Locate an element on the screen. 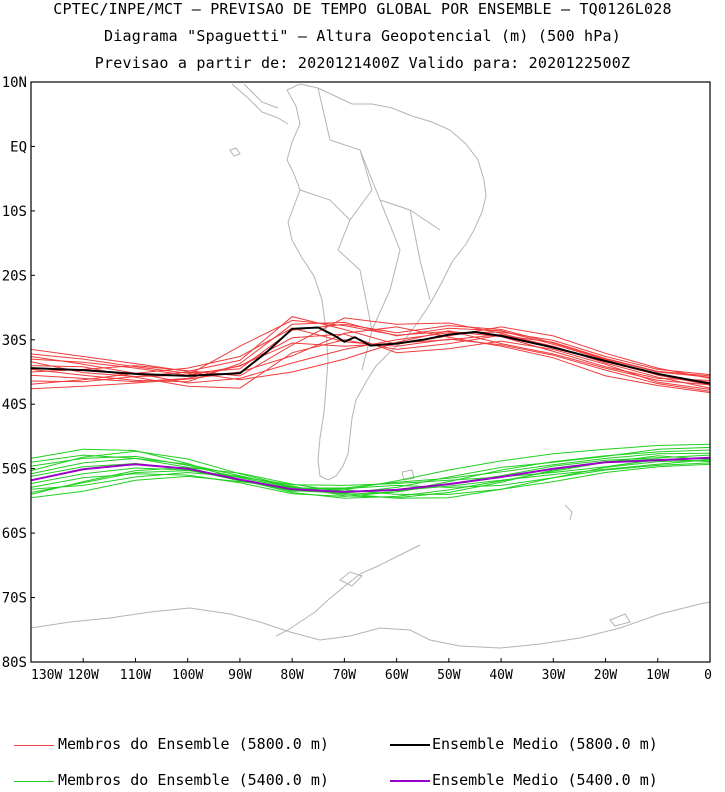  antarctic-islands is located at coordinates (485, 599).